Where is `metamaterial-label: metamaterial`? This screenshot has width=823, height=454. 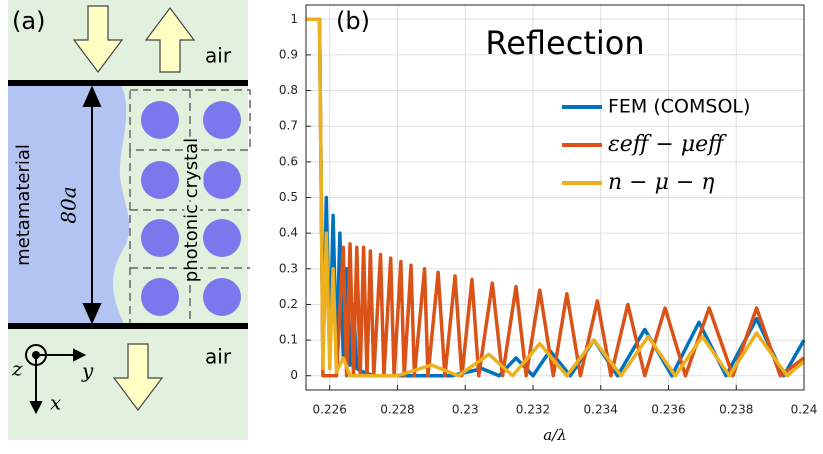
metamaterial-label: metamaterial is located at coordinates (23, 205).